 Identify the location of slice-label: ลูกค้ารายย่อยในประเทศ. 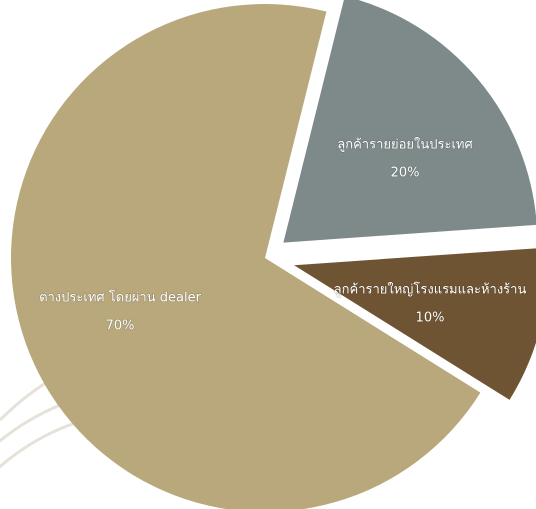
(405, 145).